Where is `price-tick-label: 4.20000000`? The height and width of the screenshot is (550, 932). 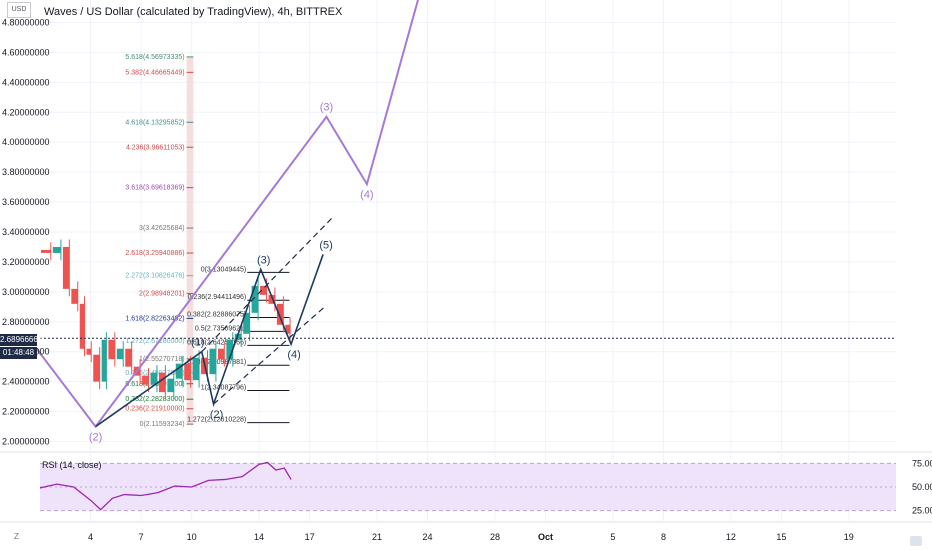 price-tick-label: 4.20000000 is located at coordinates (26, 112).